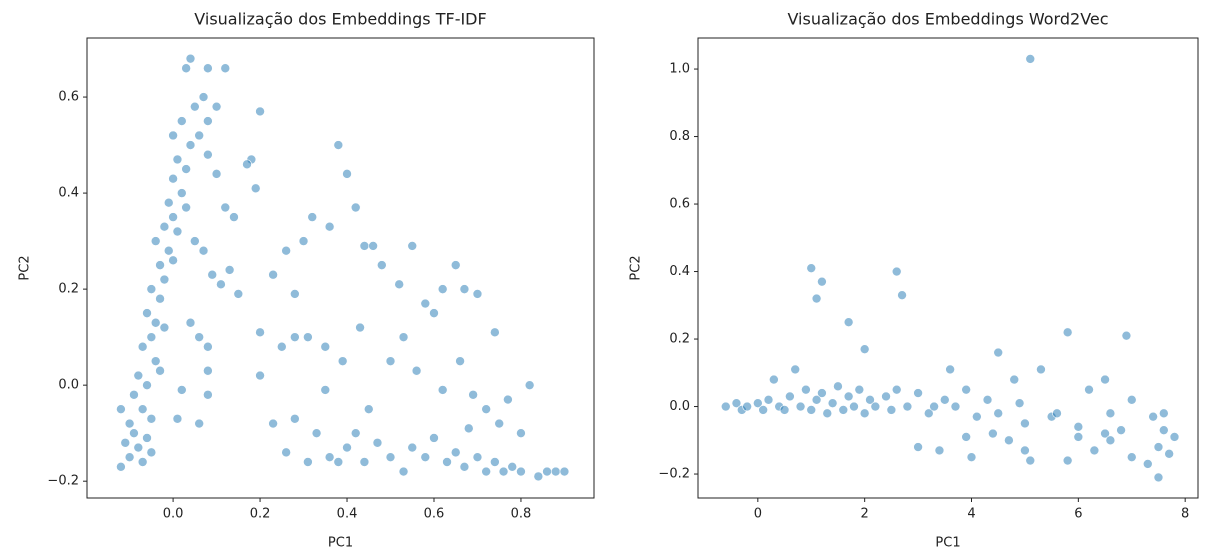  Describe the element at coordinates (679, 136) in the screenshot. I see `y-tick-label: 0.8` at that location.